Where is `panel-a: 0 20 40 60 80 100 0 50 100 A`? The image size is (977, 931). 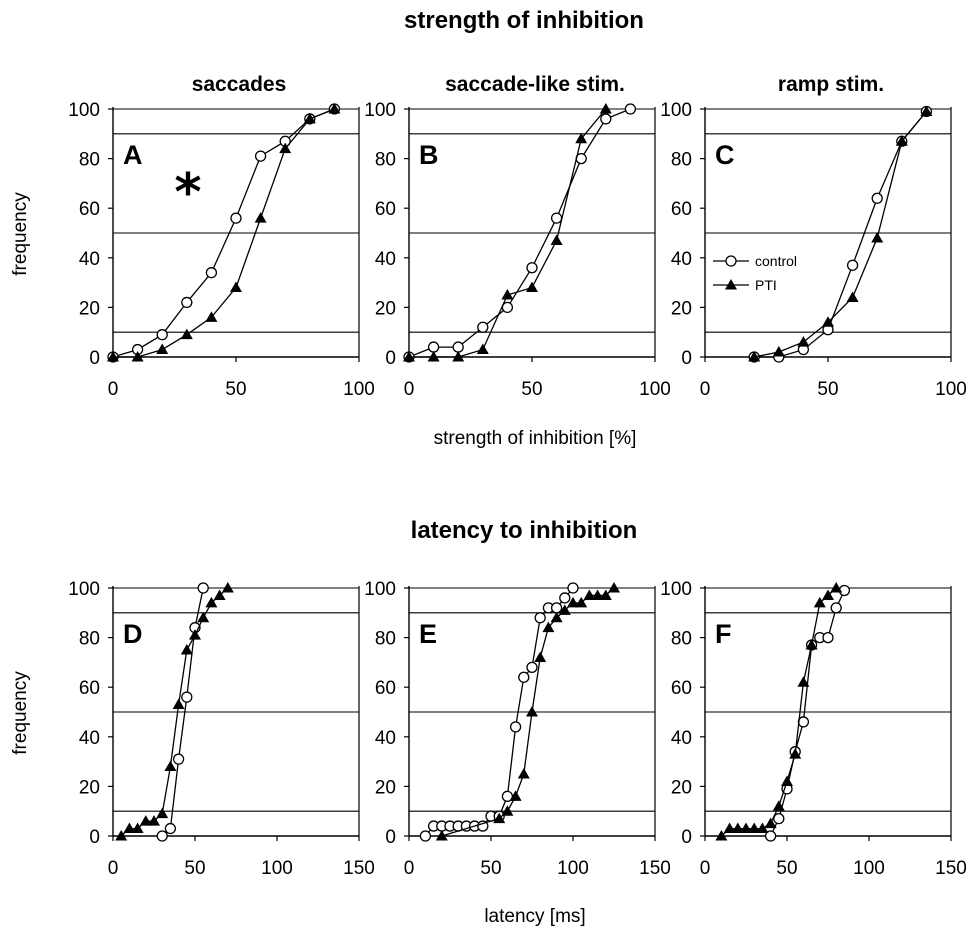 panel-a: 0 20 40 60 80 100 0 50 100 A is located at coordinates (221, 250).